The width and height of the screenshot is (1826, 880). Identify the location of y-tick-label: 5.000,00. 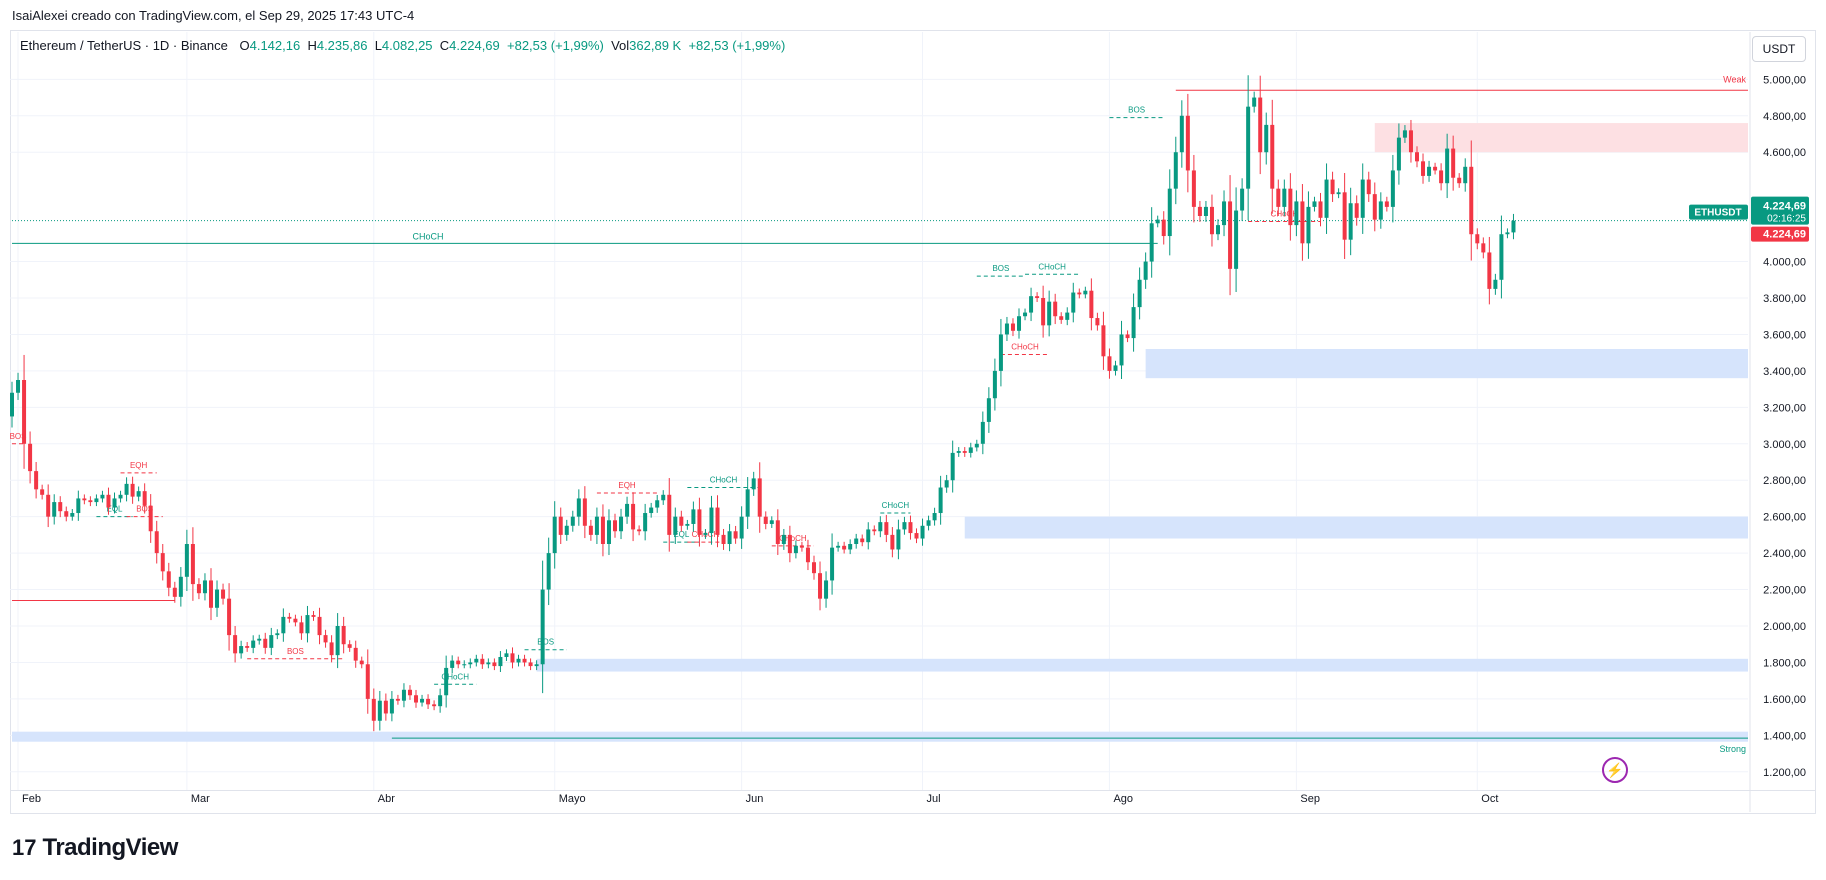
(1784, 80).